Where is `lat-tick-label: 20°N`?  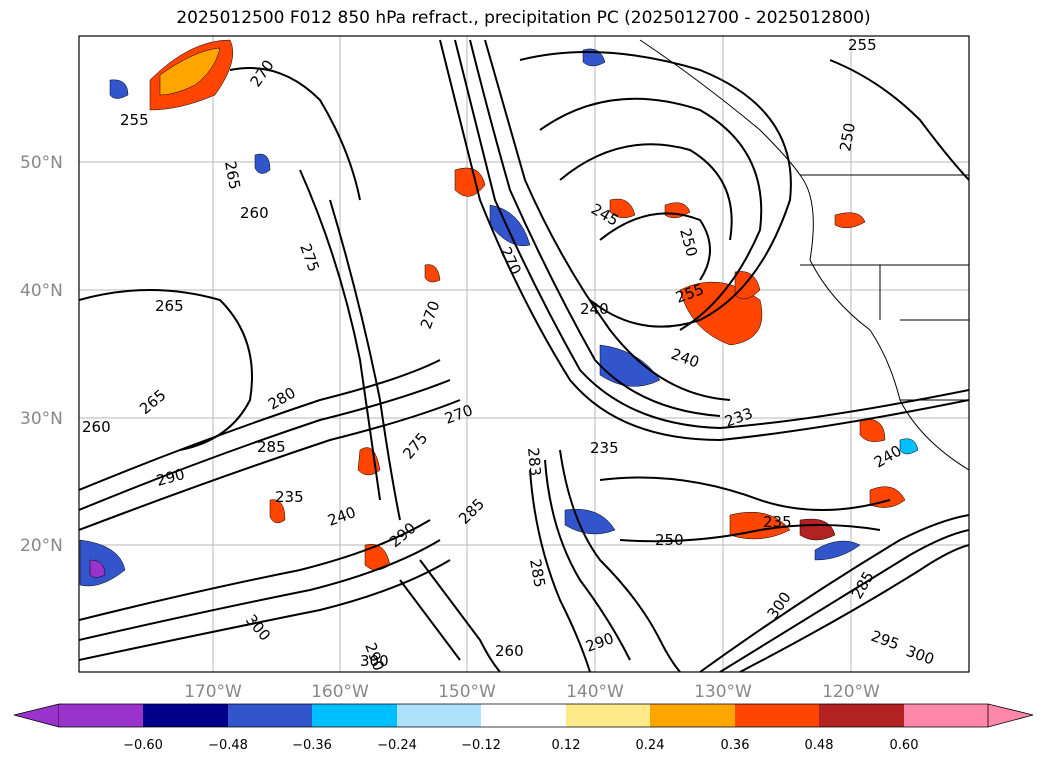
lat-tick-label: 20°N is located at coordinates (41, 546).